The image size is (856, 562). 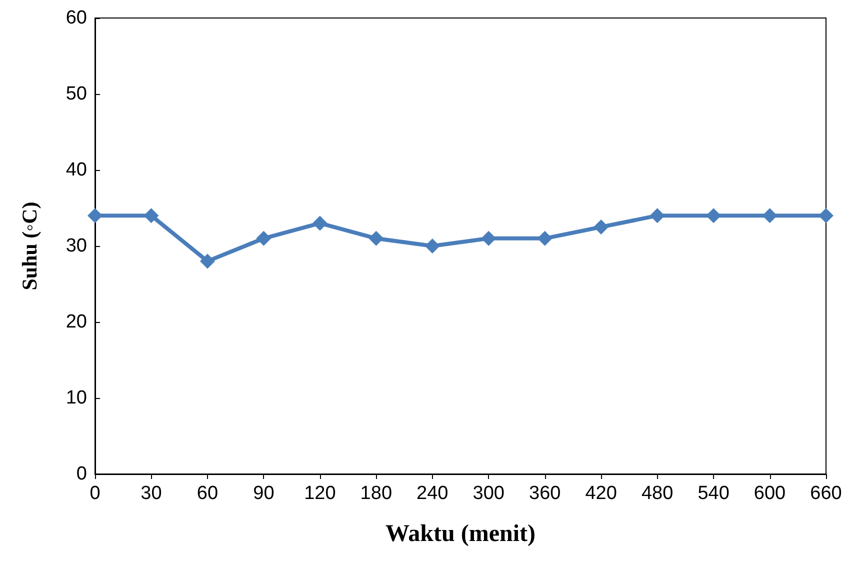 I want to click on x-tick-label: 480, so click(x=657, y=493).